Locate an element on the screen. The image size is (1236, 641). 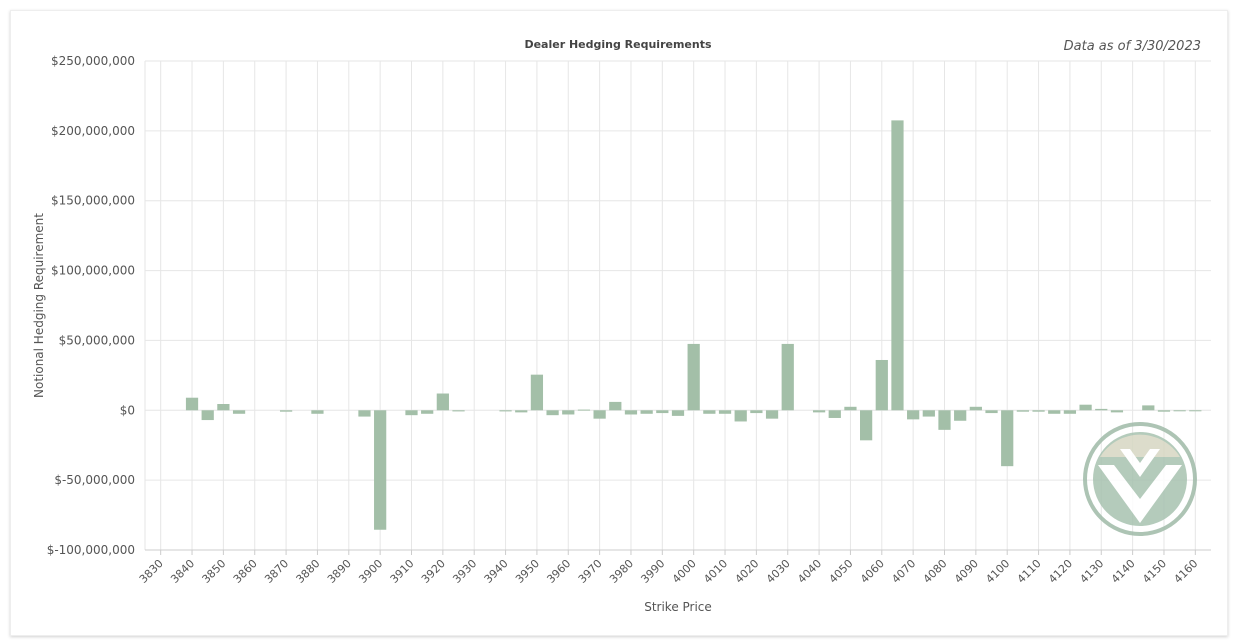
x-tick-label: 4050 is located at coordinates (841, 571).